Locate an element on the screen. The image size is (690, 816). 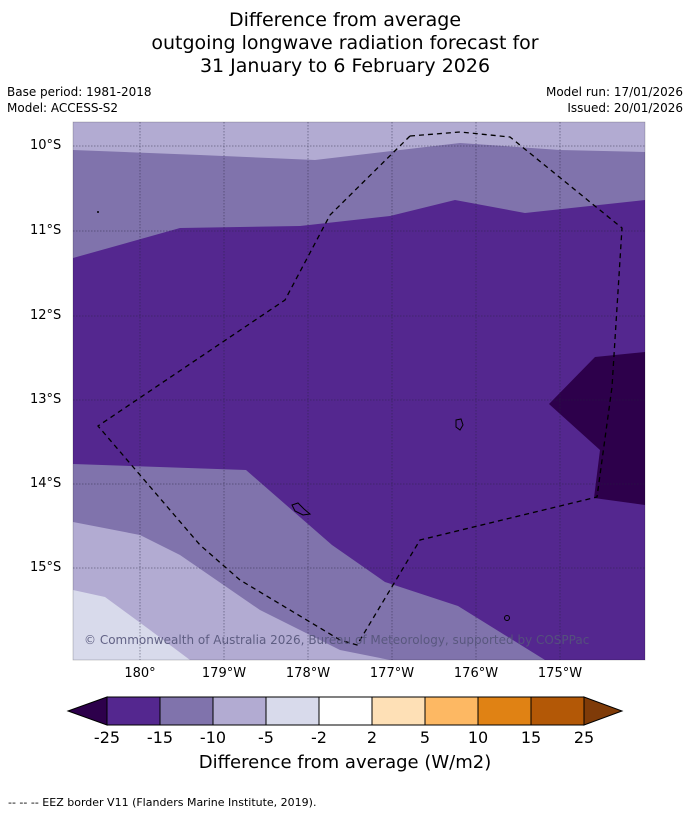
colorbar is located at coordinates (345, 711).